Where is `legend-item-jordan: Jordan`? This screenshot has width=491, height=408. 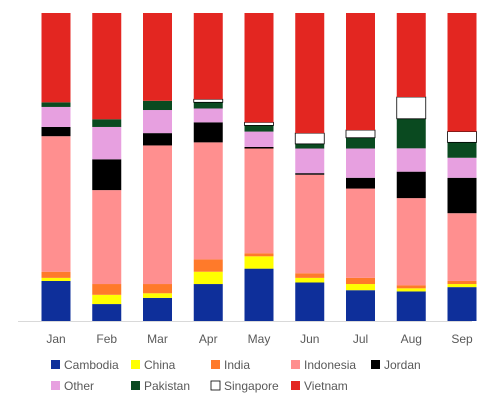 legend-item-jordan: Jordan is located at coordinates (396, 365).